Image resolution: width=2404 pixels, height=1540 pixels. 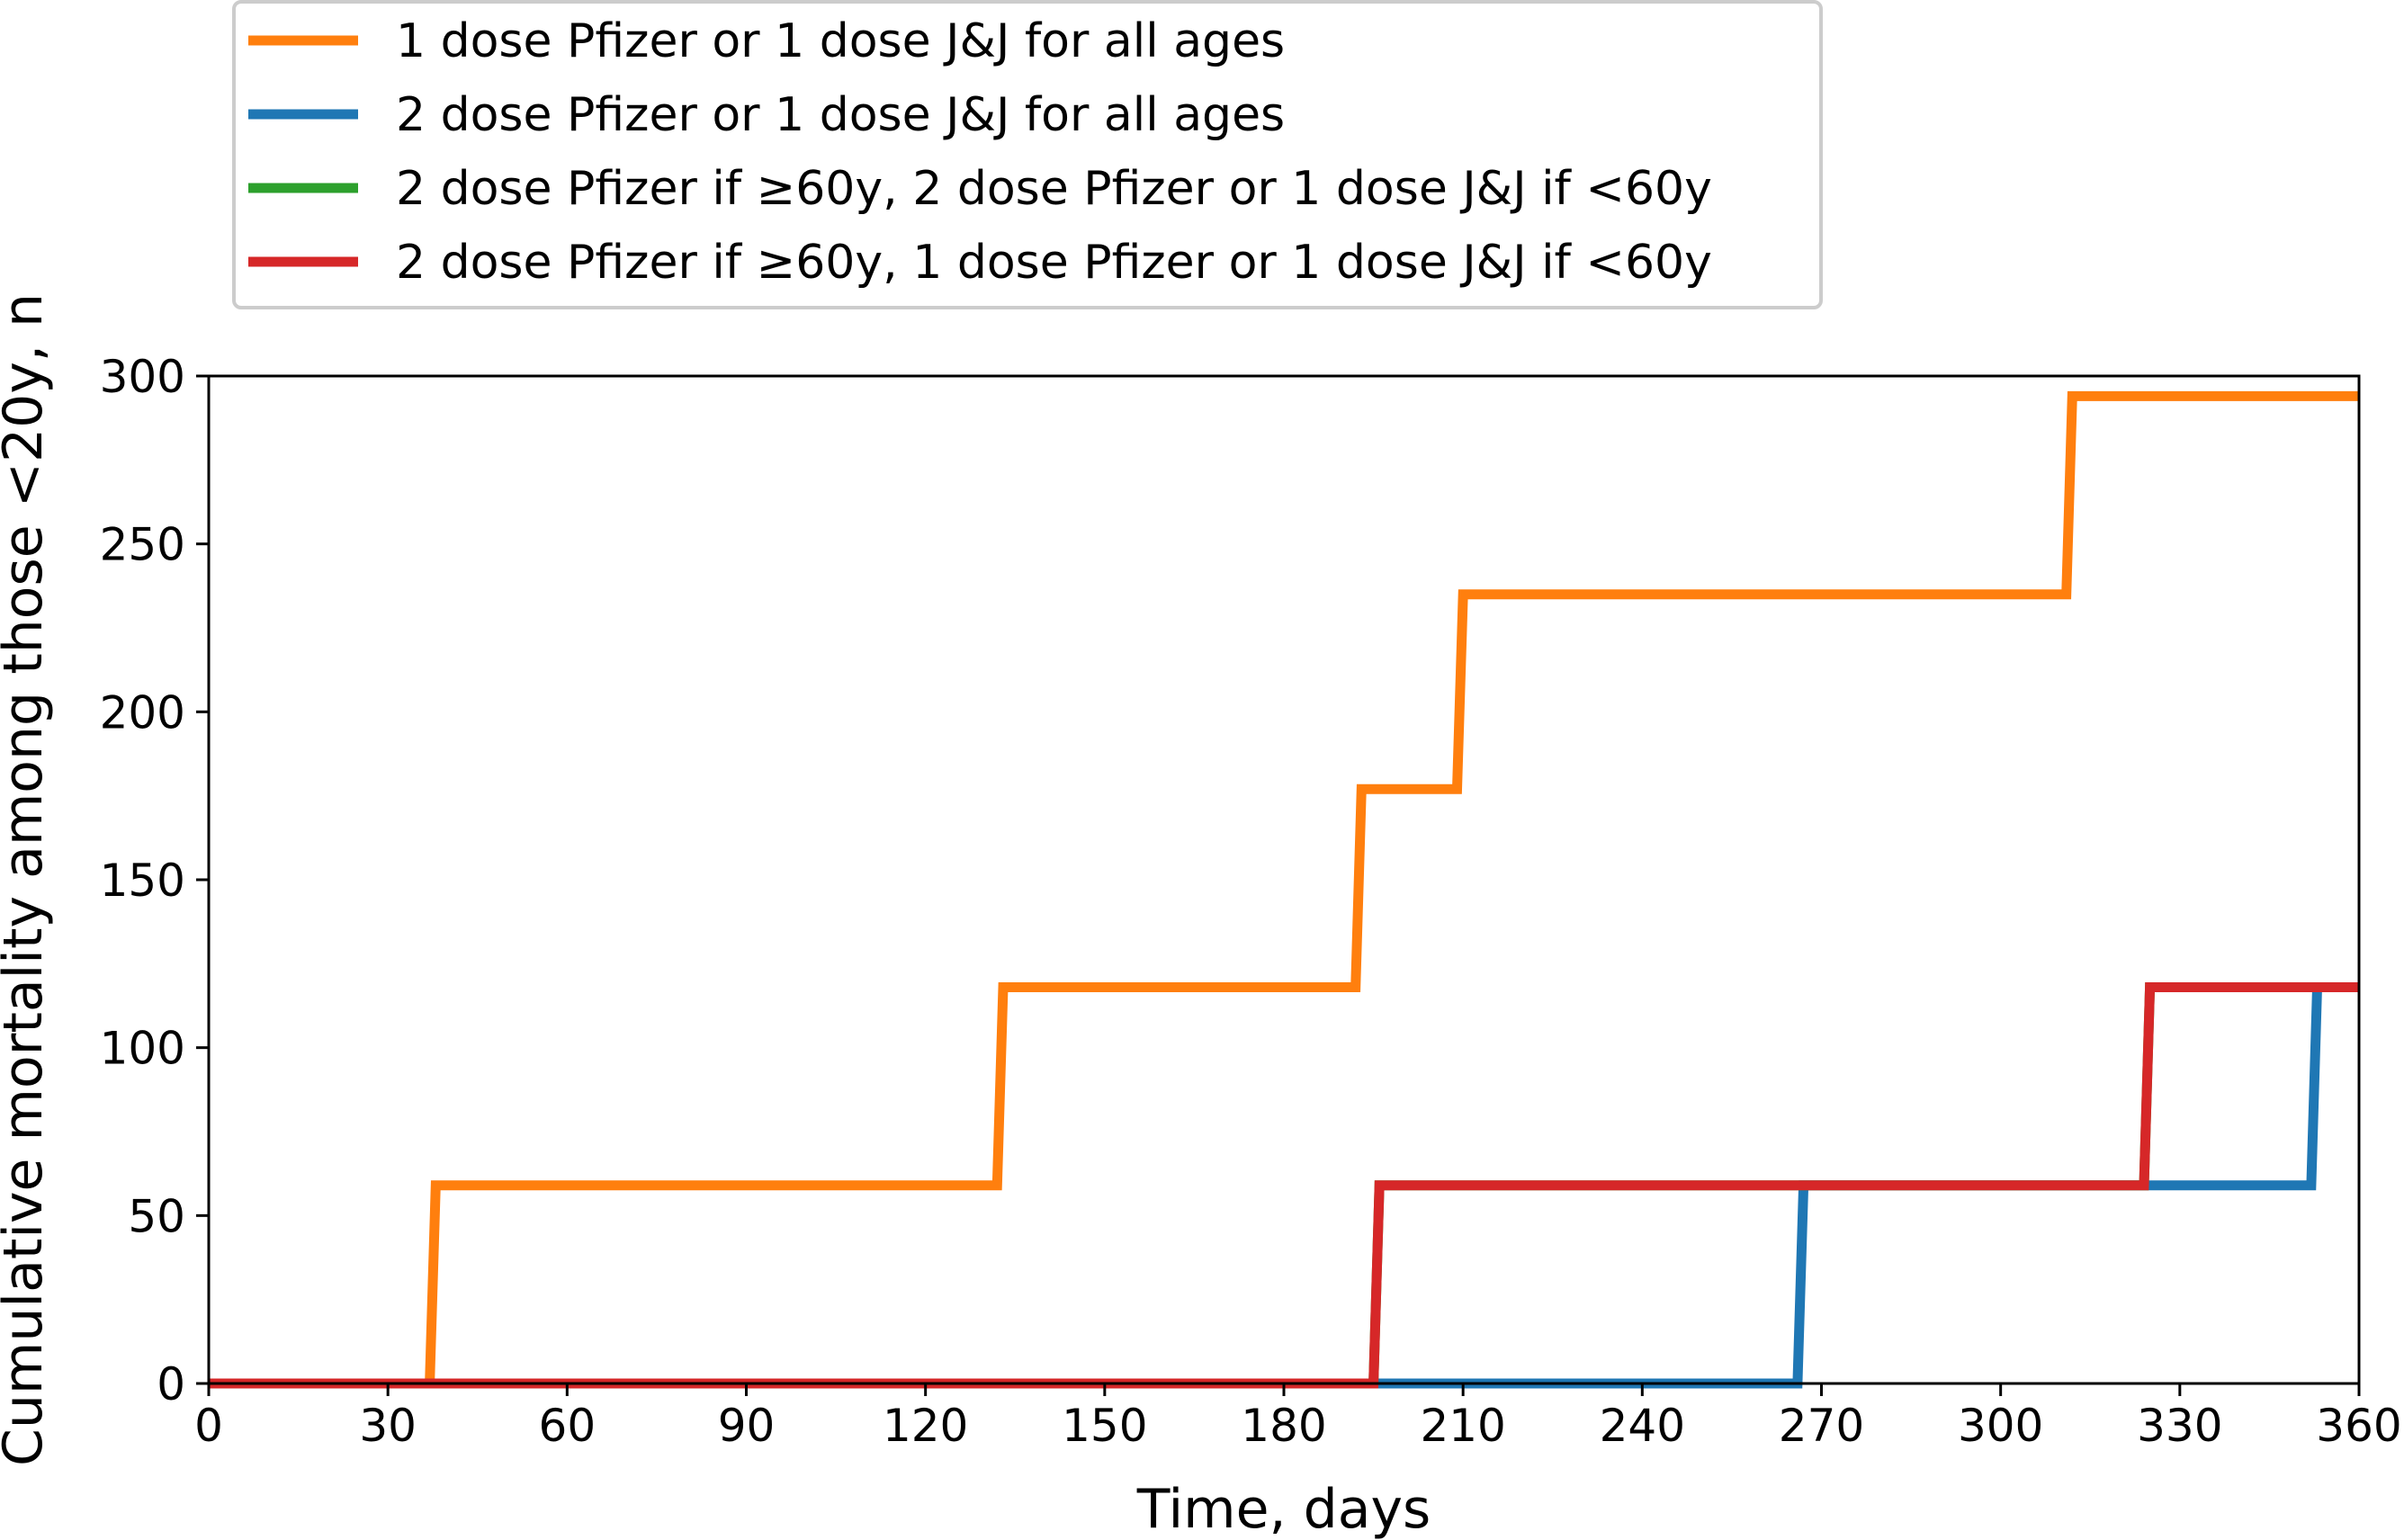 I want to click on y-axis: 0 50 100 150 200 250 300, so click(x=154, y=880).